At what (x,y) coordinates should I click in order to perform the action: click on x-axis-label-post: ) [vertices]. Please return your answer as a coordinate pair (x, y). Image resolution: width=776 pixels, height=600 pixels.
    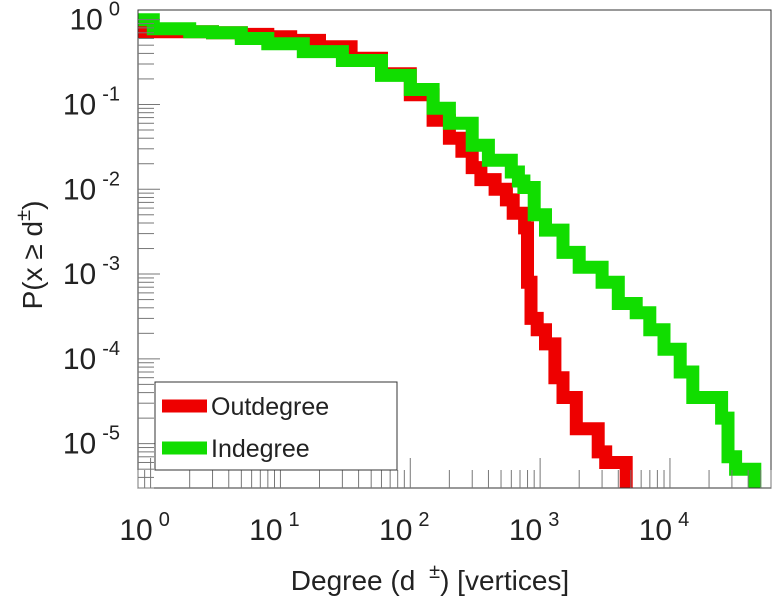
    Looking at the image, I should click on (504, 580).